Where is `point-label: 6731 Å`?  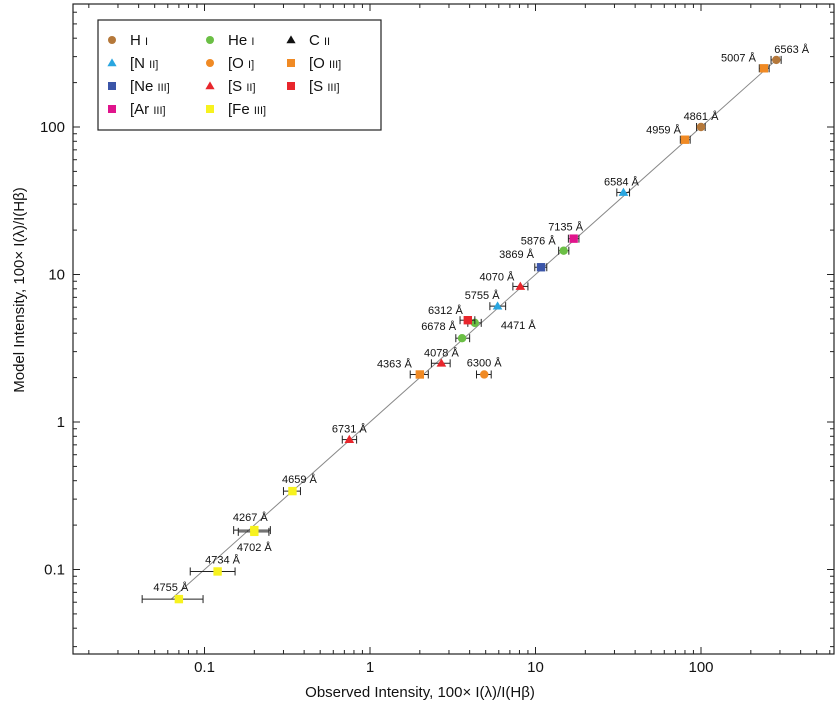
point-label: 6731 Å is located at coordinates (350, 429).